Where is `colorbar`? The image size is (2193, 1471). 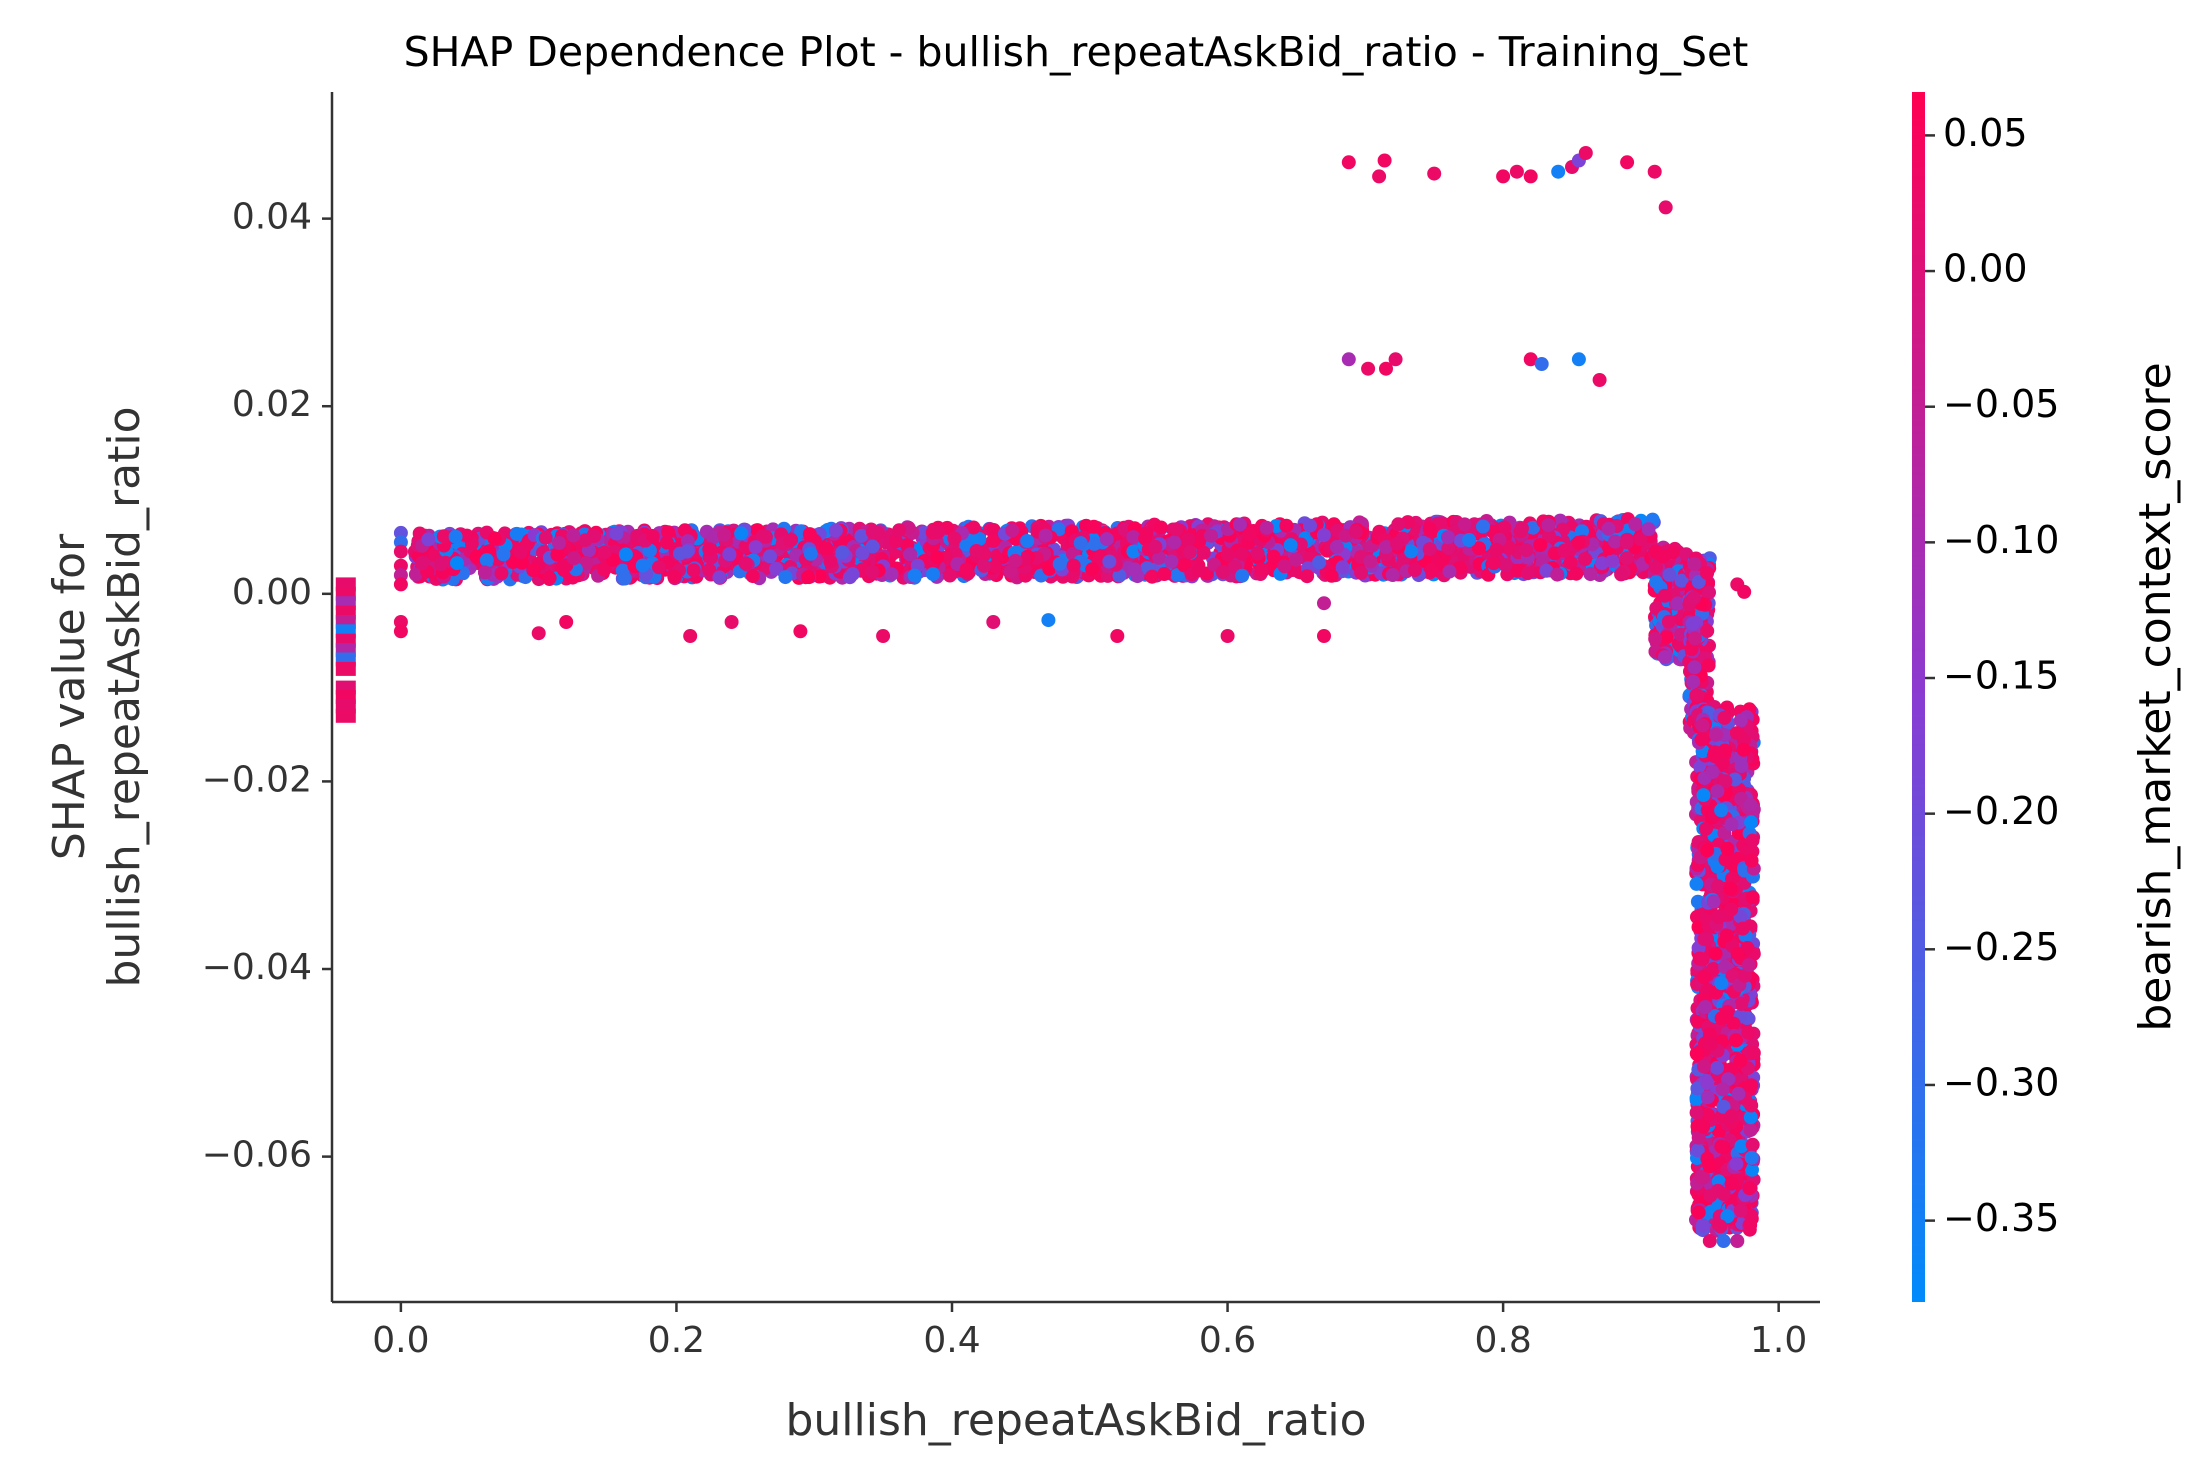 colorbar is located at coordinates (1918, 697).